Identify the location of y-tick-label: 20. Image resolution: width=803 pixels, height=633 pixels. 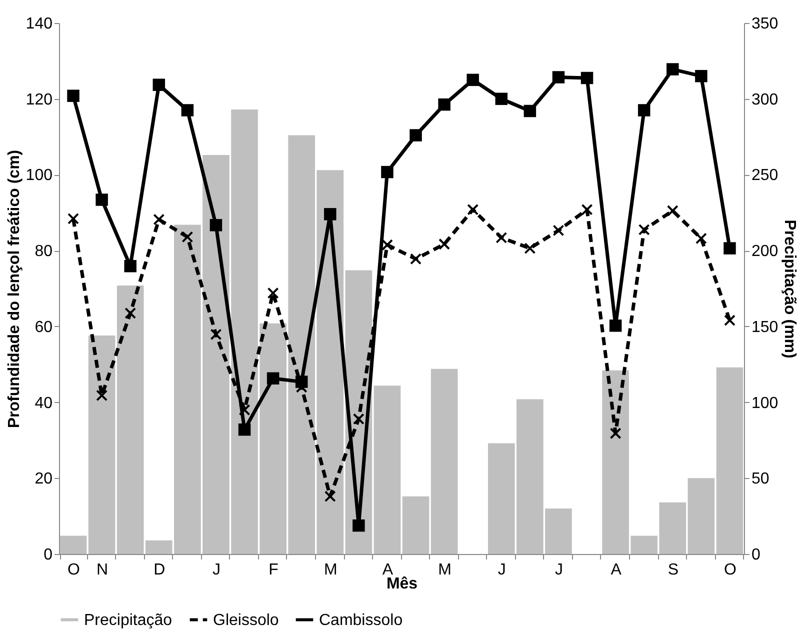
(43, 479).